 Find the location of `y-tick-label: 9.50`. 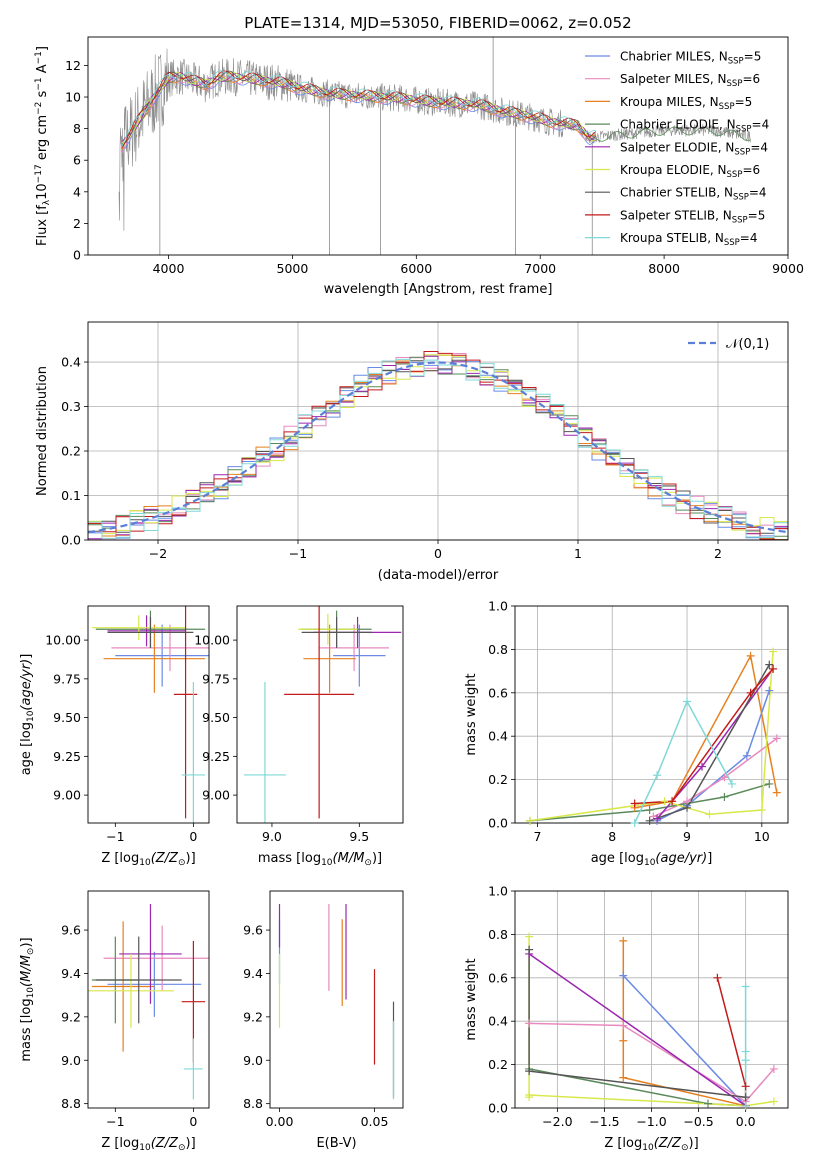

y-tick-label: 9.50 is located at coordinates (67, 717).